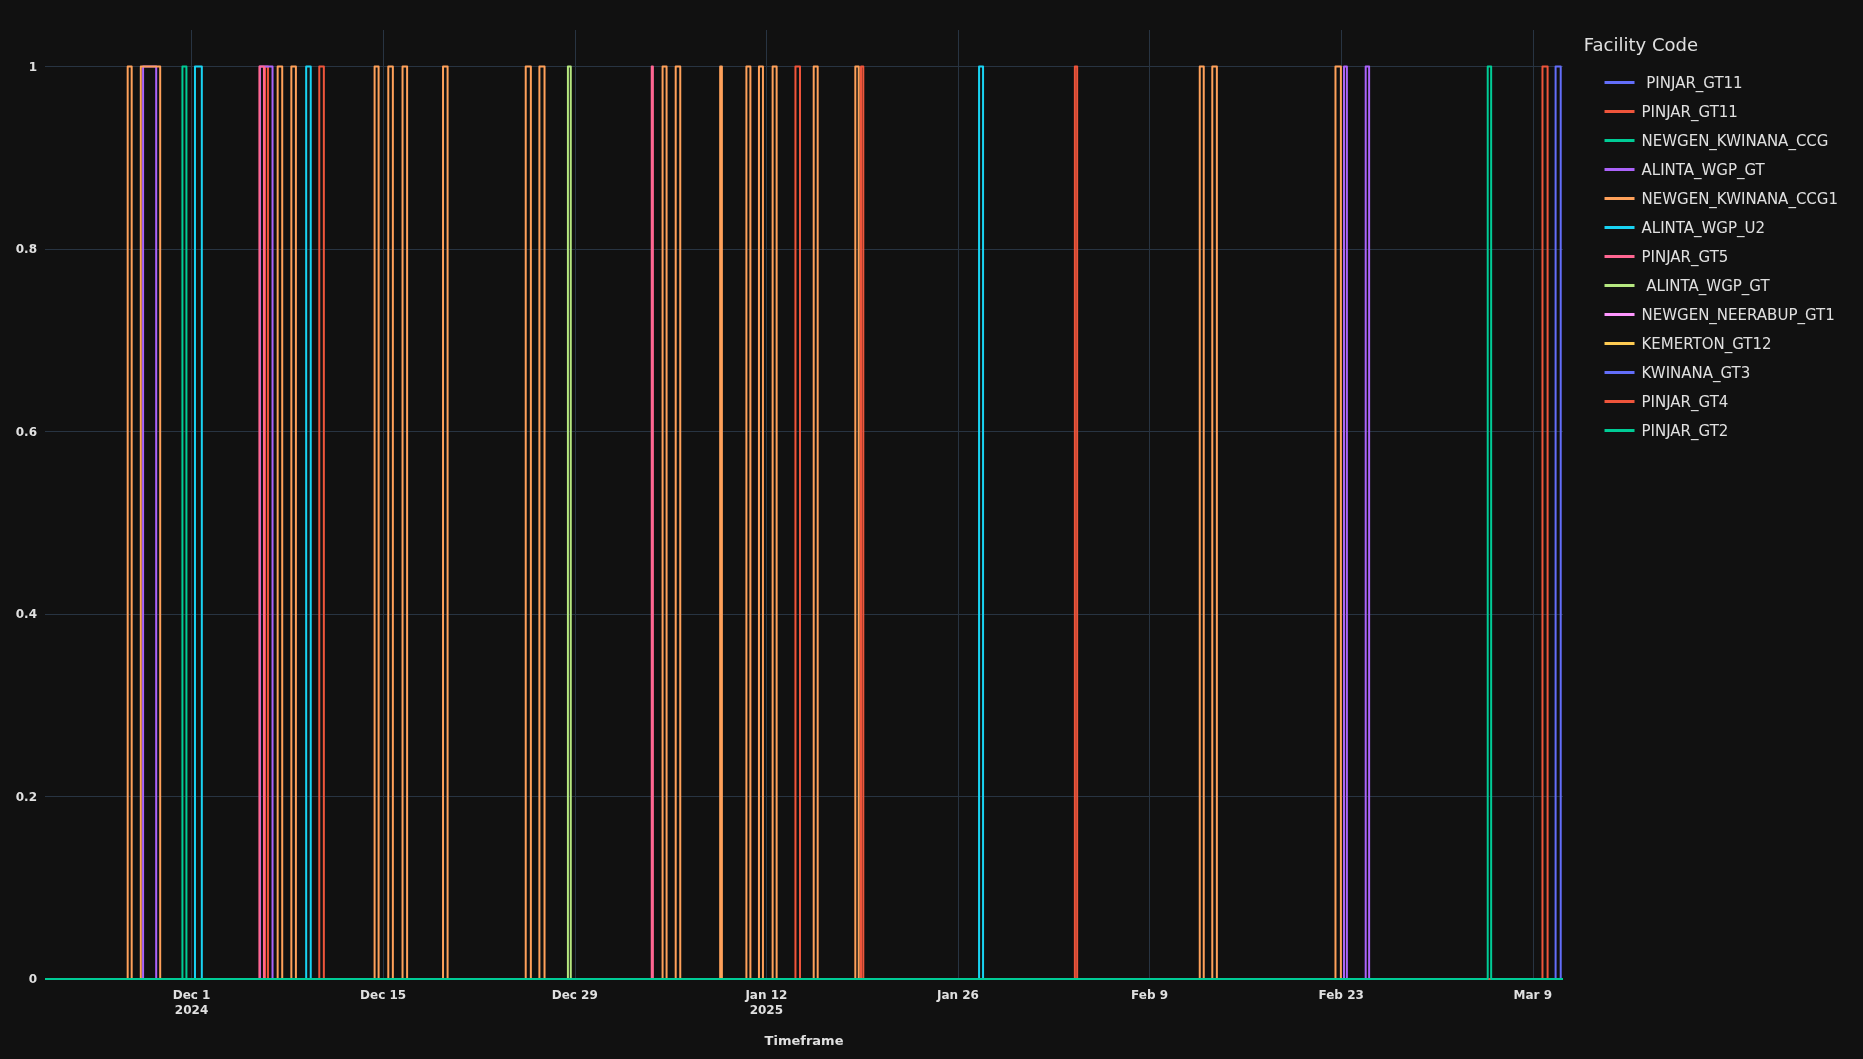  Describe the element at coordinates (766, 1002) in the screenshot. I see `x-tick-label: Jan 12 2025` at that location.